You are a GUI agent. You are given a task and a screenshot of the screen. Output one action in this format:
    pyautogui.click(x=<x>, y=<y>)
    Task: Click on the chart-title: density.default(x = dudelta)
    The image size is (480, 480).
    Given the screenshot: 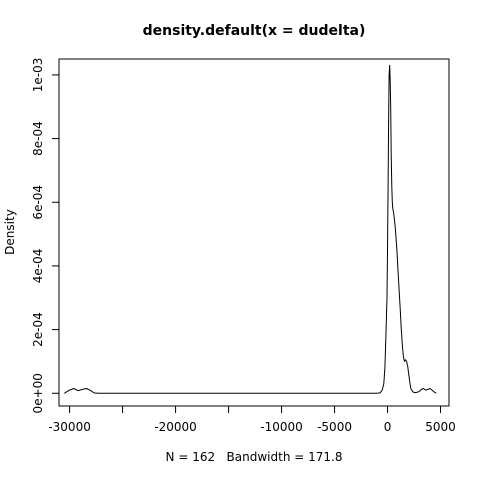 What is the action you would take?
    pyautogui.click(x=254, y=31)
    